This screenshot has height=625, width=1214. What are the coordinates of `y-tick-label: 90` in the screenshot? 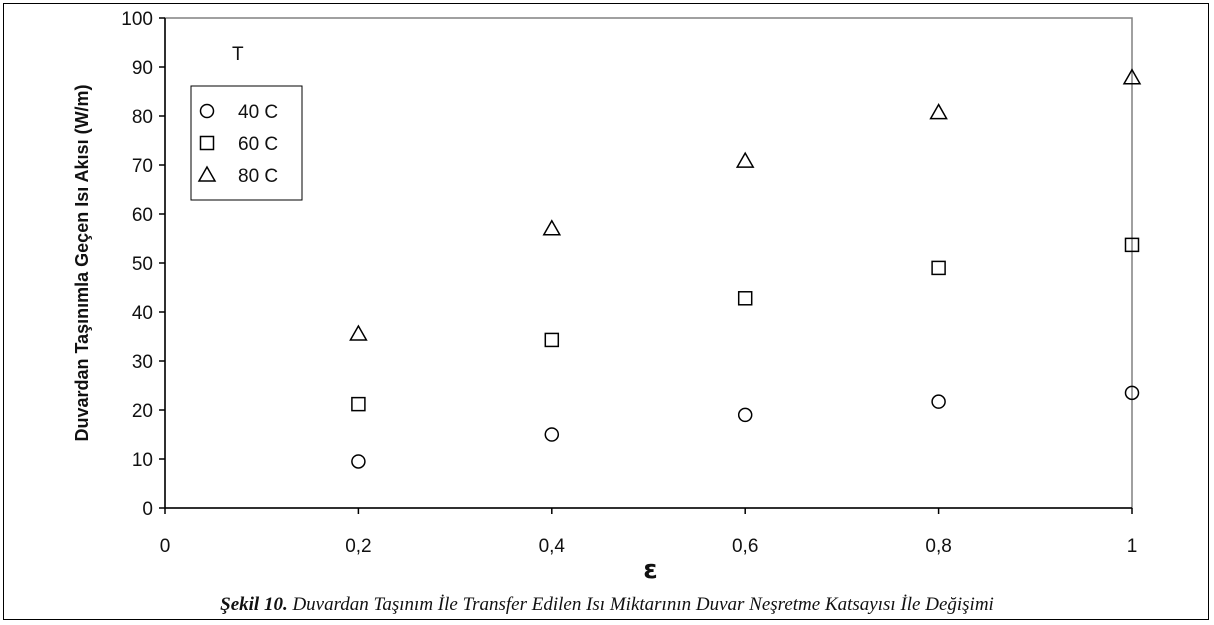 It's located at (142, 68).